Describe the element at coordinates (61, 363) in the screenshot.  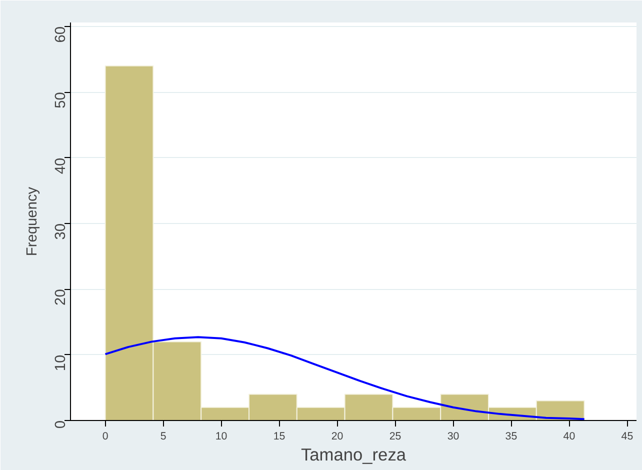
I see `y-tick-label: 10` at that location.